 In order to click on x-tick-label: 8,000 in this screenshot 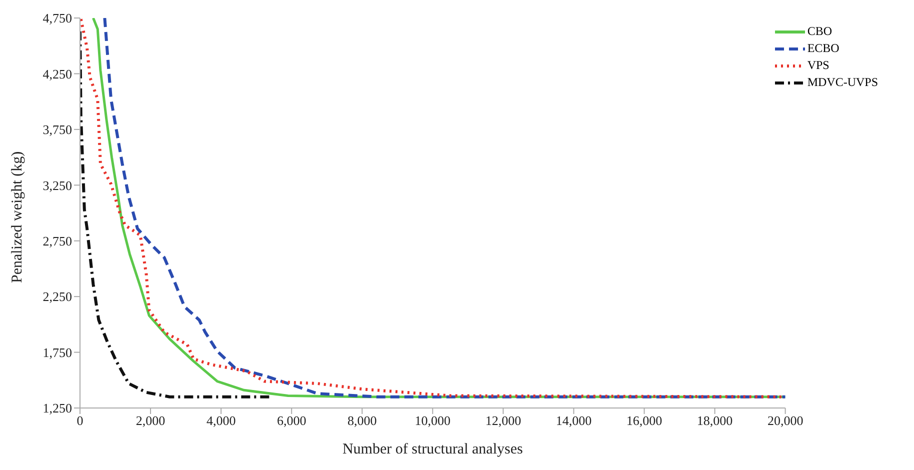, I will do `click(362, 420)`.